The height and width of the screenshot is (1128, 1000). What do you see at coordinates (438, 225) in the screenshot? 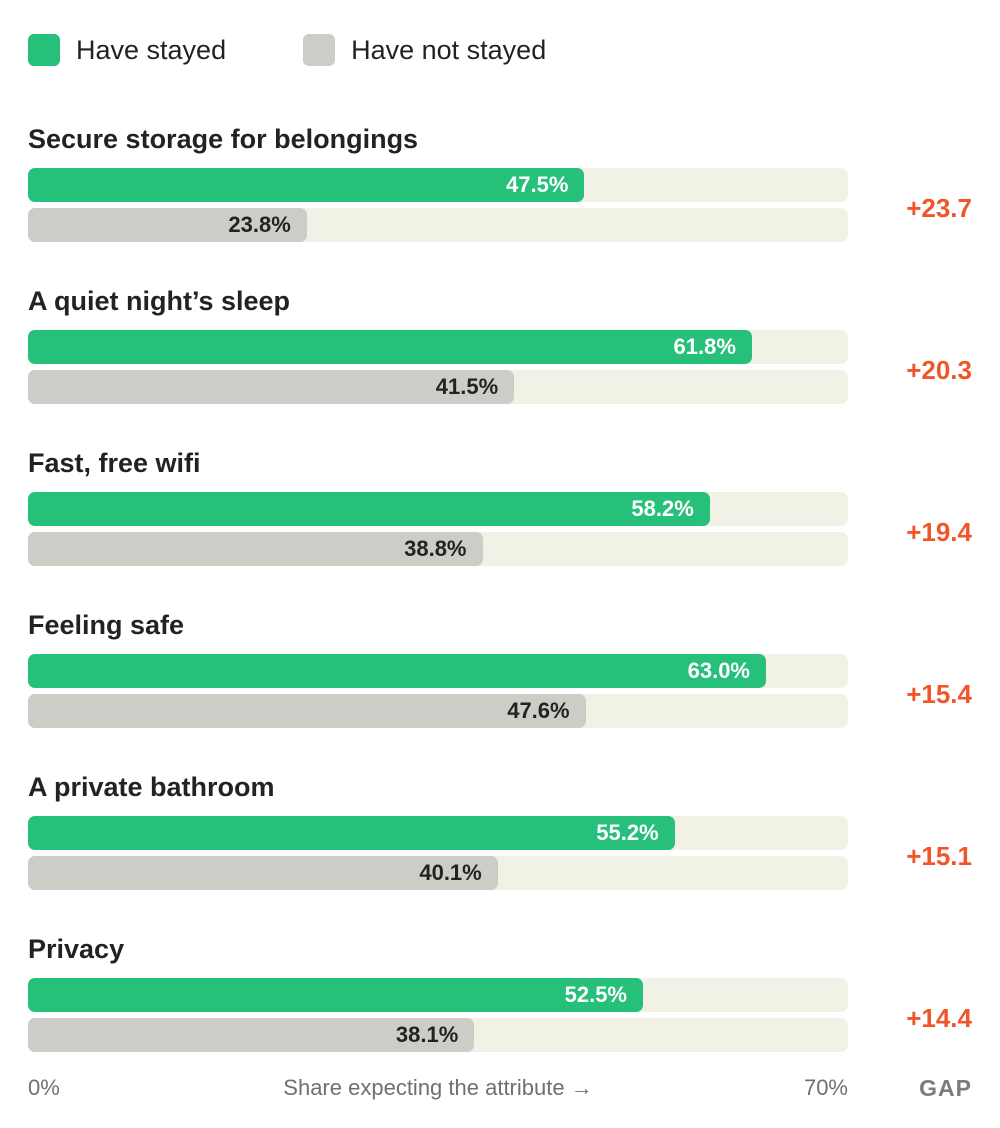
I see `bar-track: 23.8%` at bounding box center [438, 225].